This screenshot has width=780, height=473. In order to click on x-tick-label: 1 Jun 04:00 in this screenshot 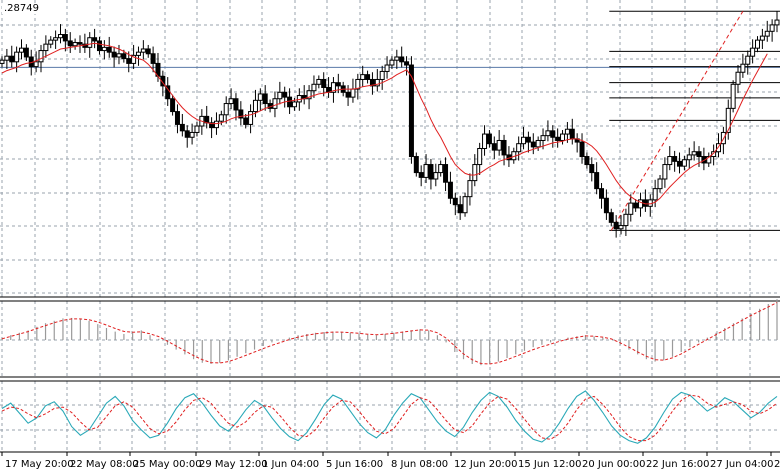, I will do `click(290, 464)`.